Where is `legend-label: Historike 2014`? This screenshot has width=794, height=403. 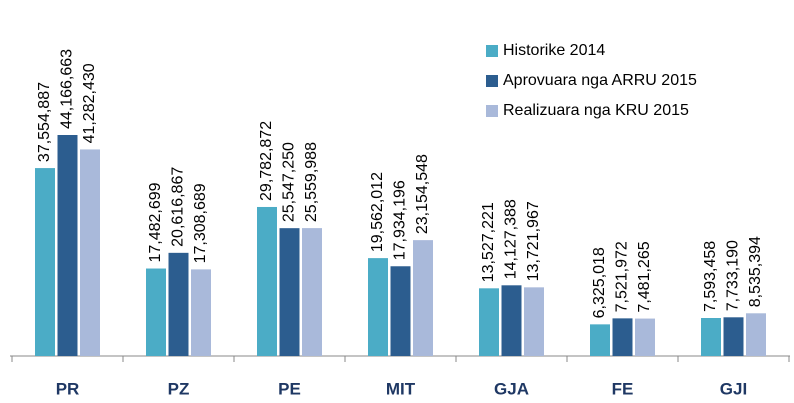
legend-label: Historike 2014 is located at coordinates (554, 50).